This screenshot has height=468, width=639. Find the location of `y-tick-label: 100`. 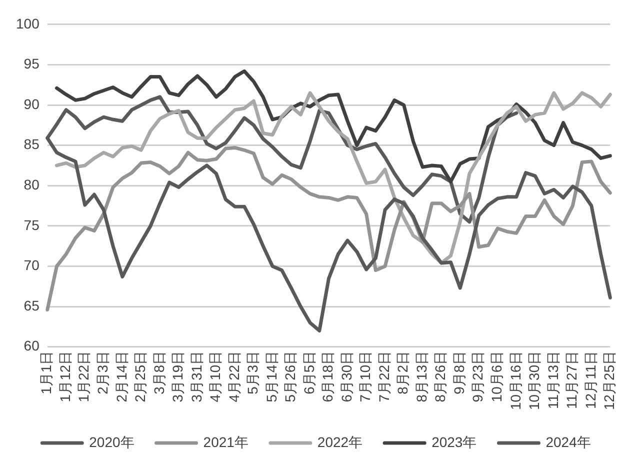

y-tick-label: 100 is located at coordinates (28, 23).